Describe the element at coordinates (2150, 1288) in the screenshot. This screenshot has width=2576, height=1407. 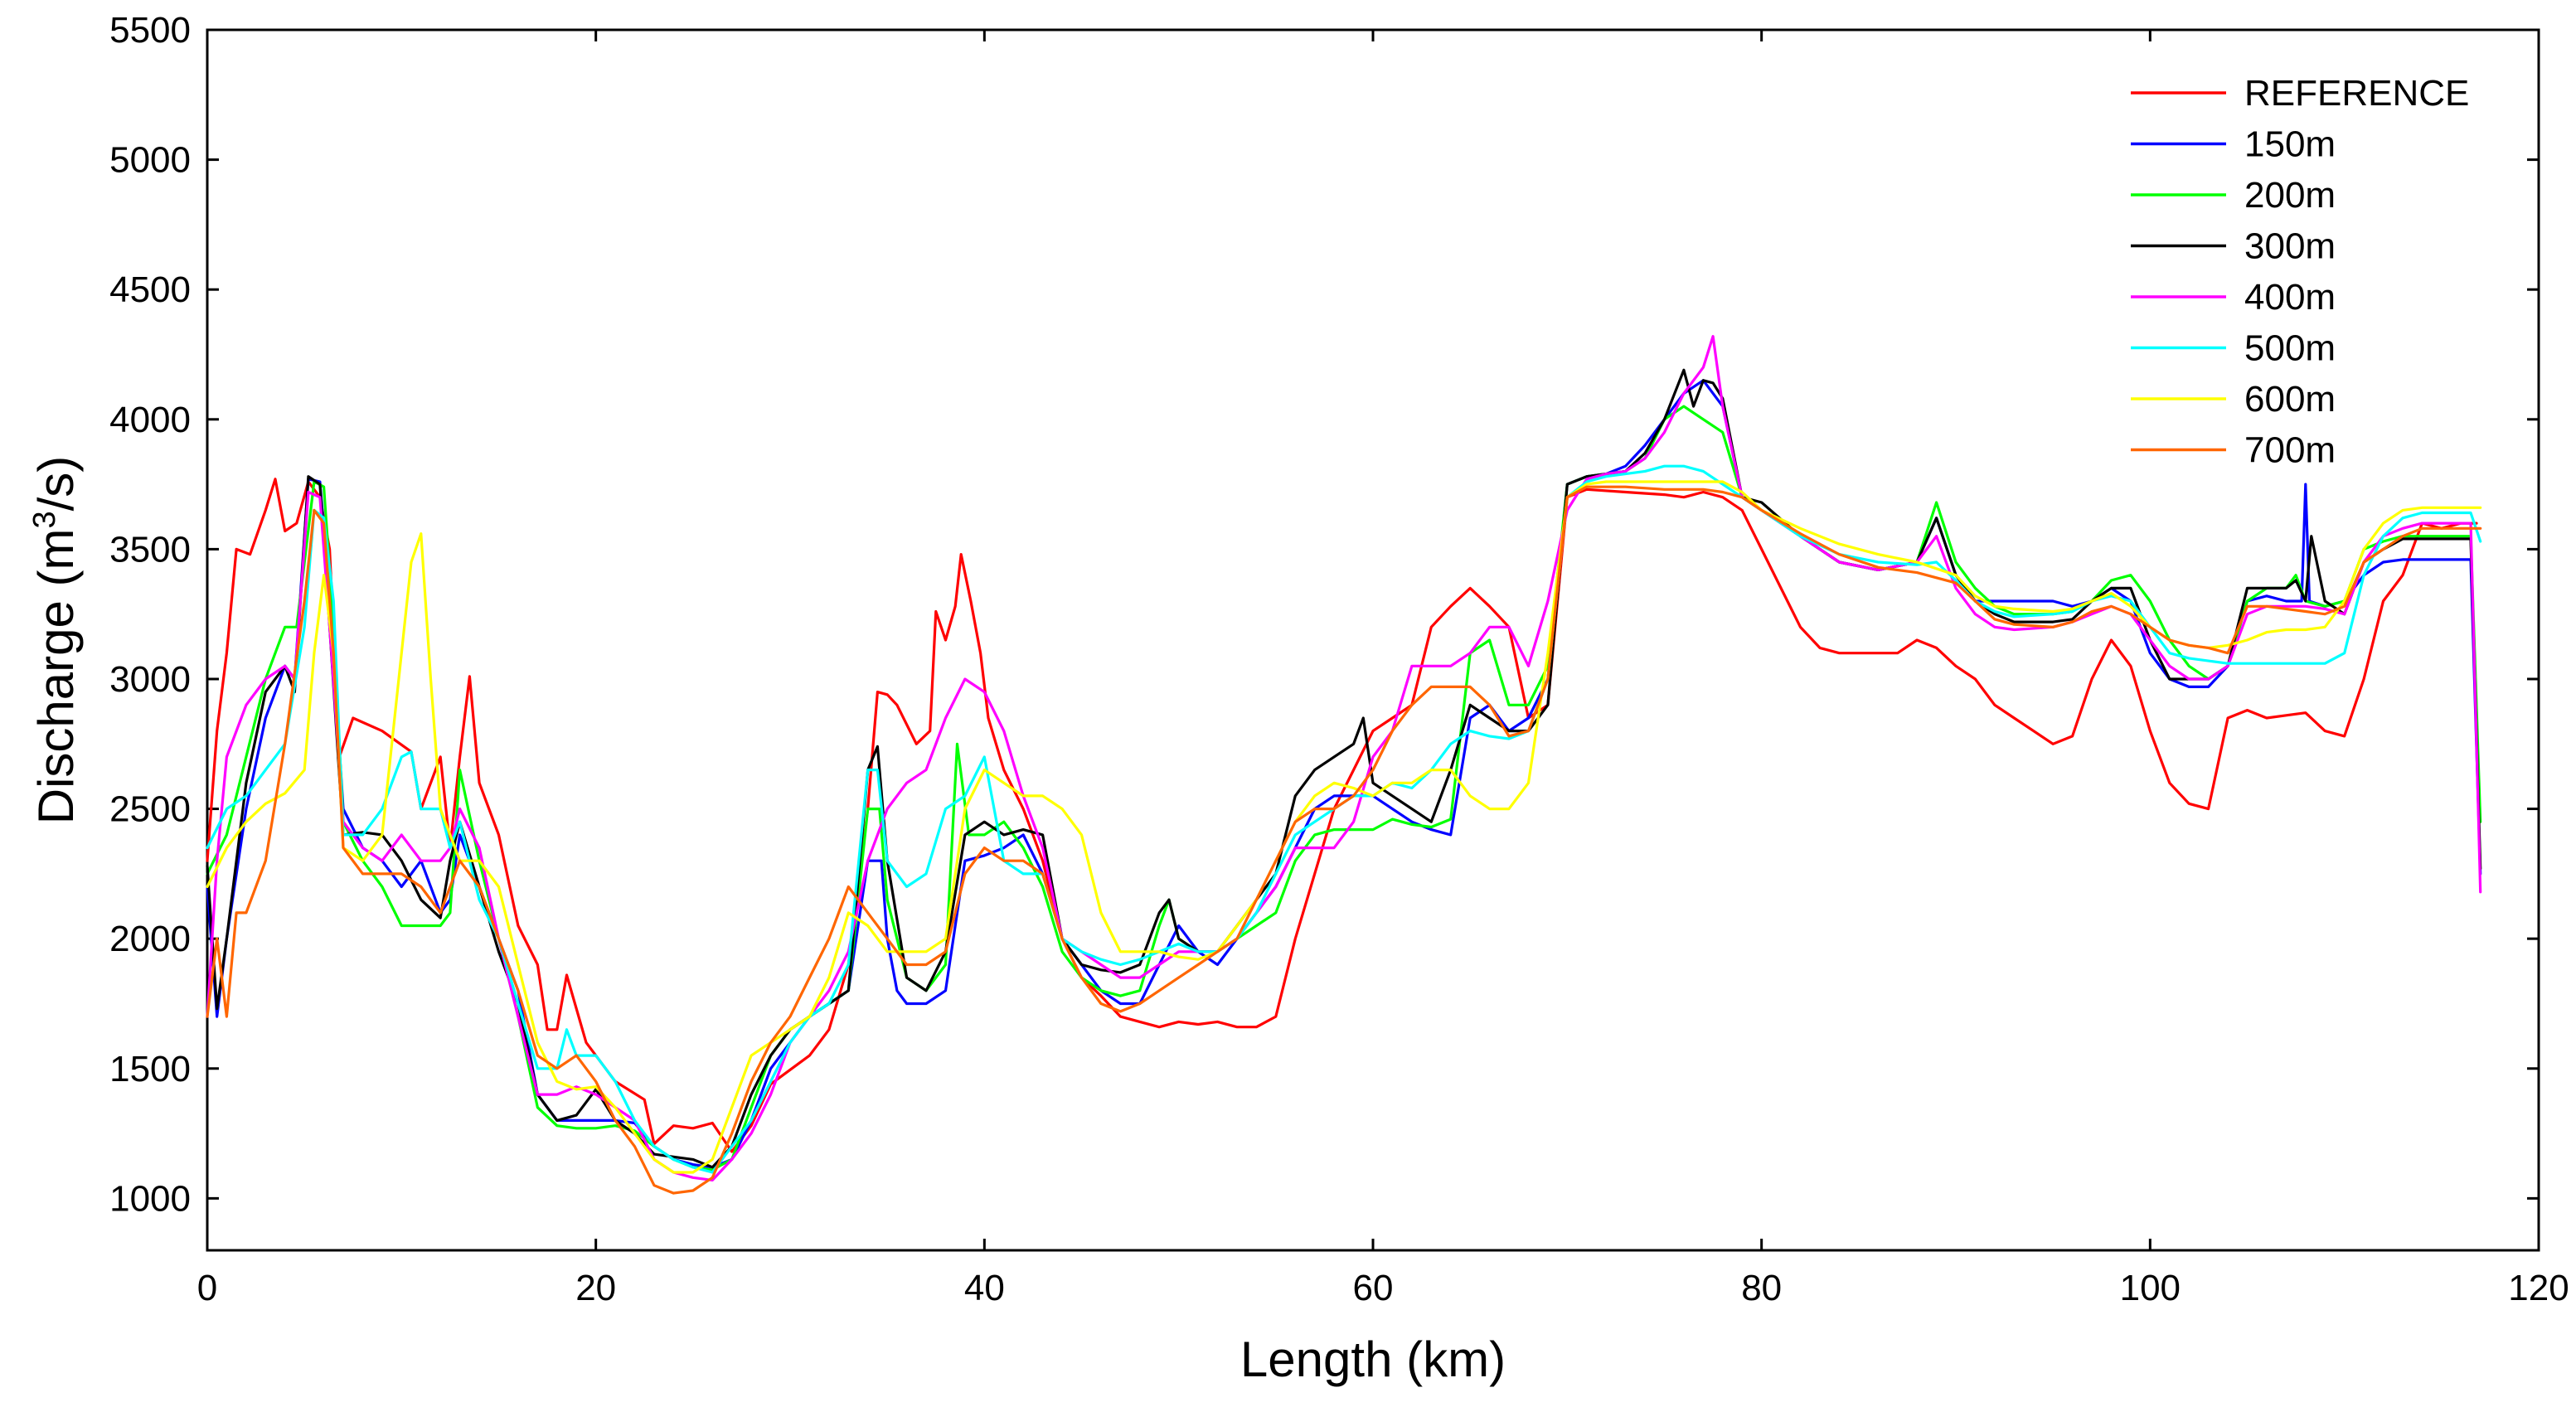
I see `x-tick-label: 100` at that location.